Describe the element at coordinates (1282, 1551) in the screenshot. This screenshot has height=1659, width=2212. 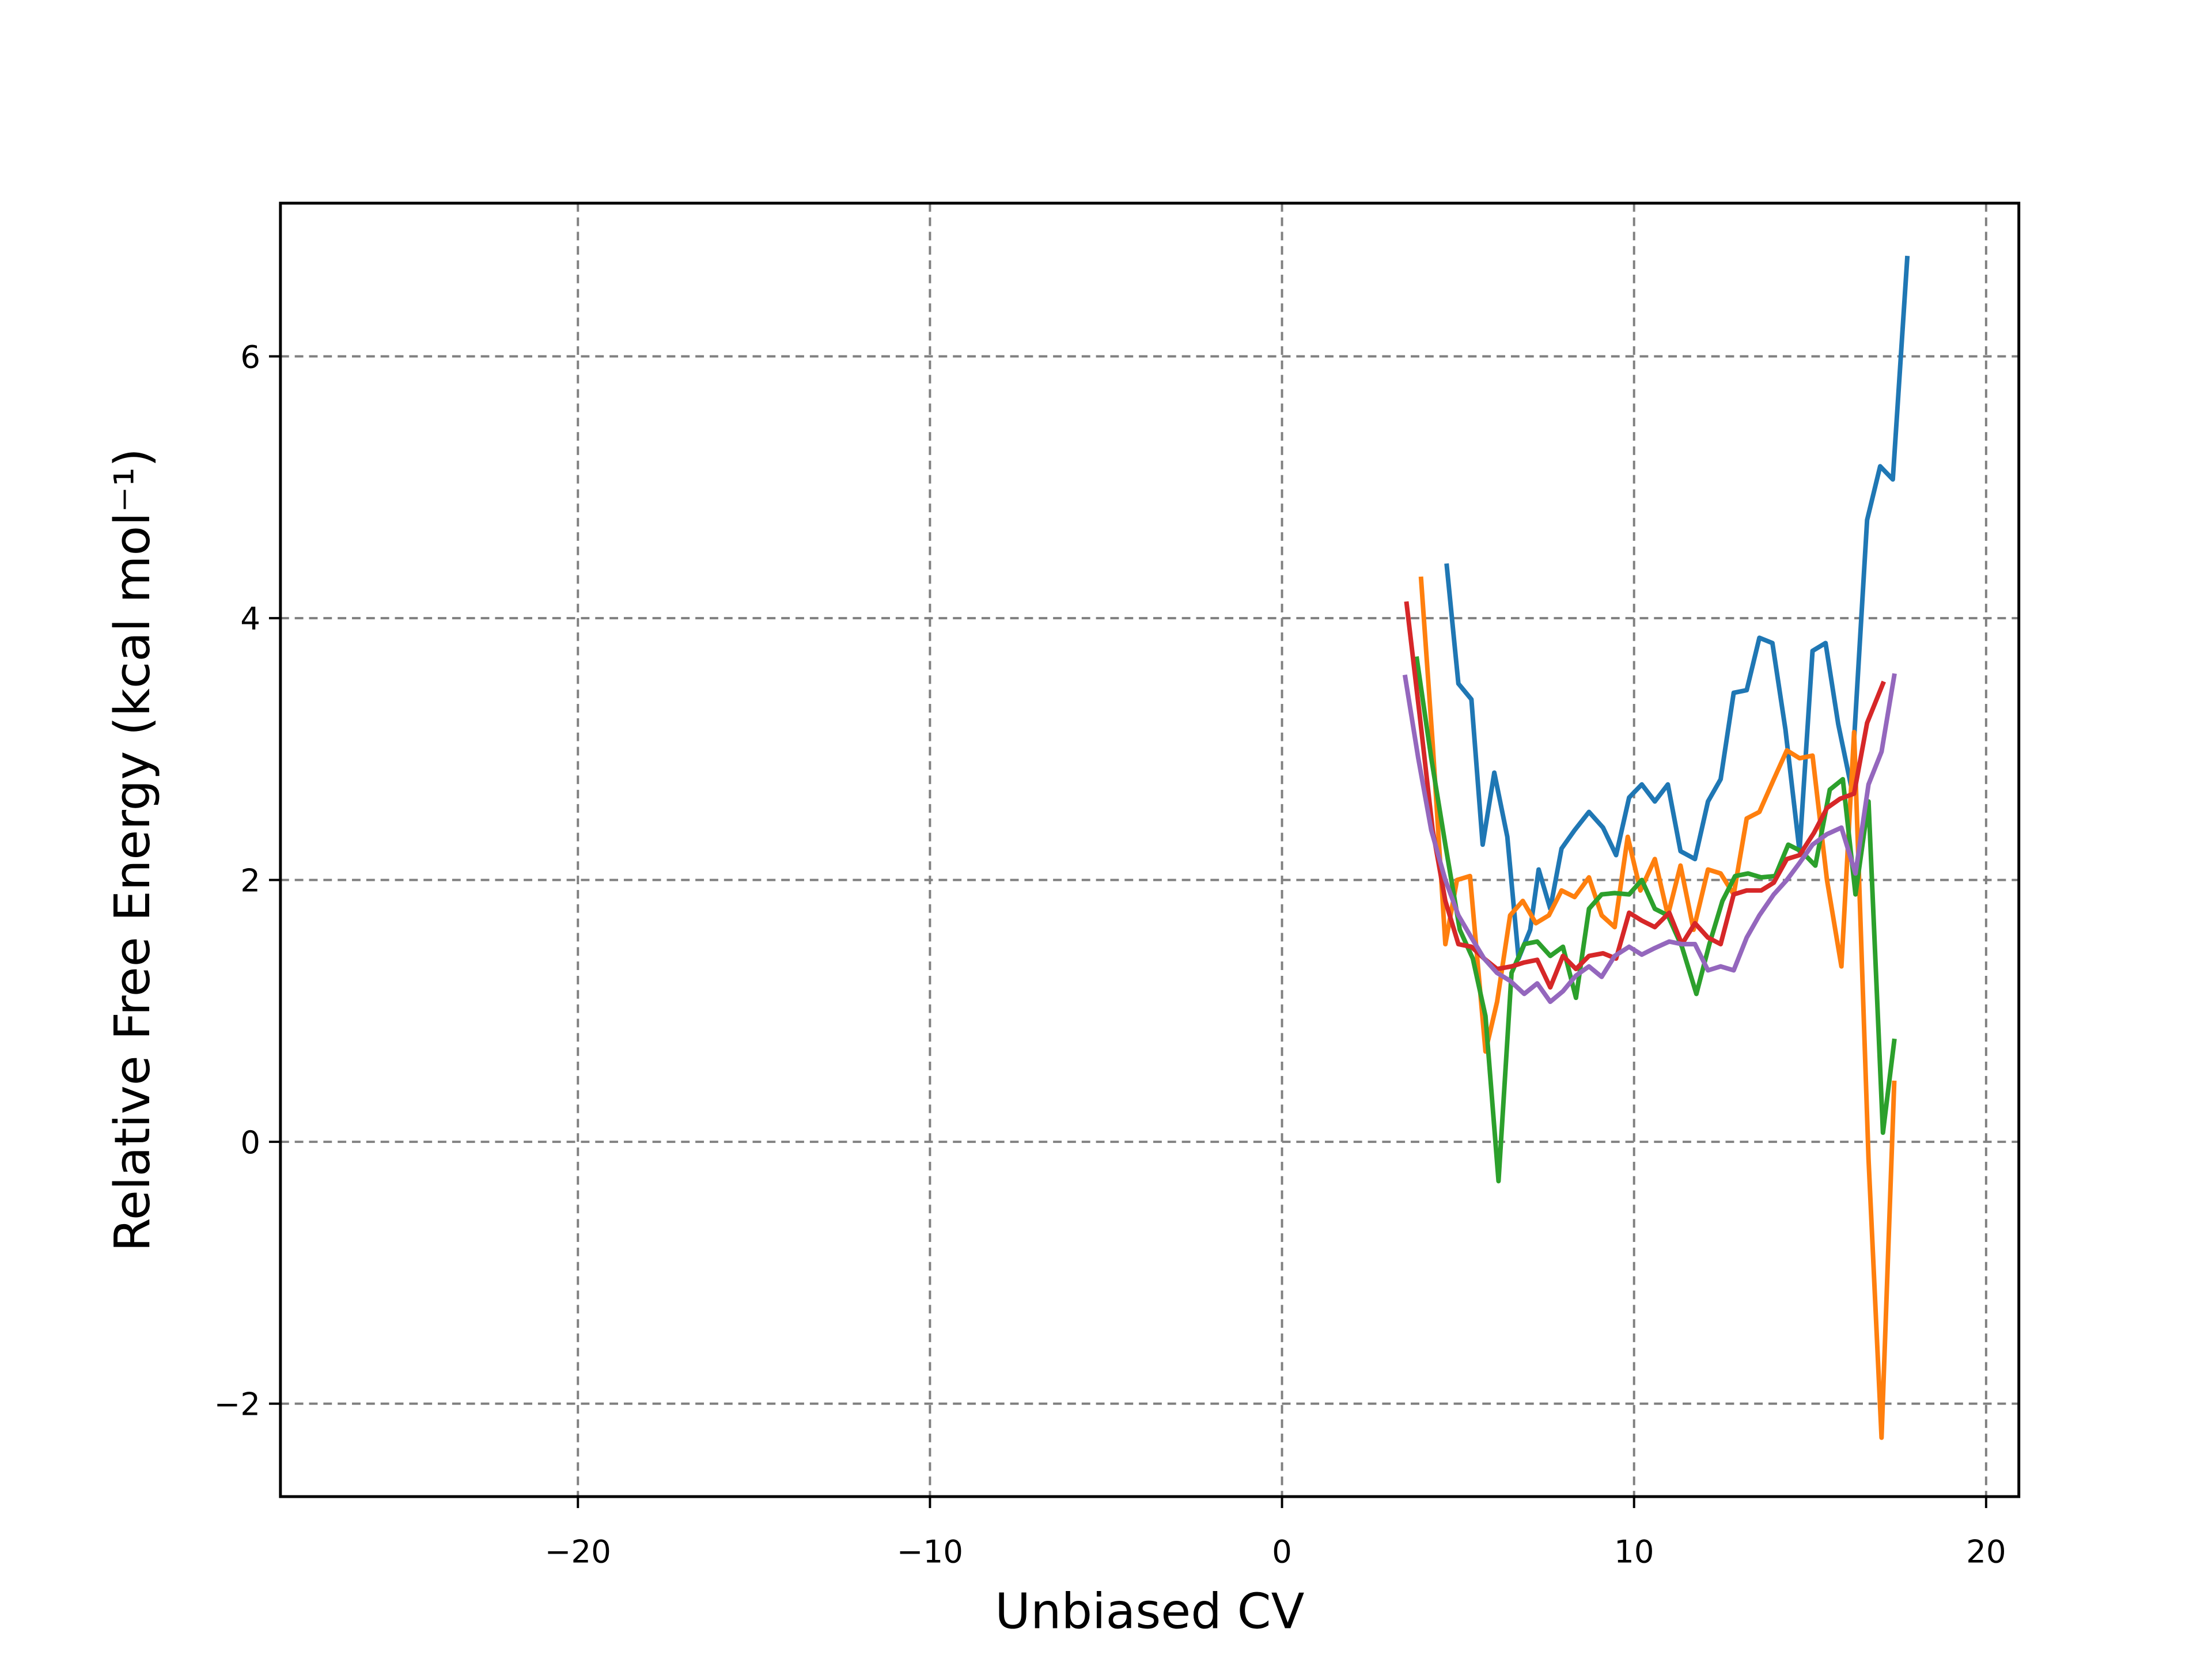
I see `x-tick-label: 0` at that location.